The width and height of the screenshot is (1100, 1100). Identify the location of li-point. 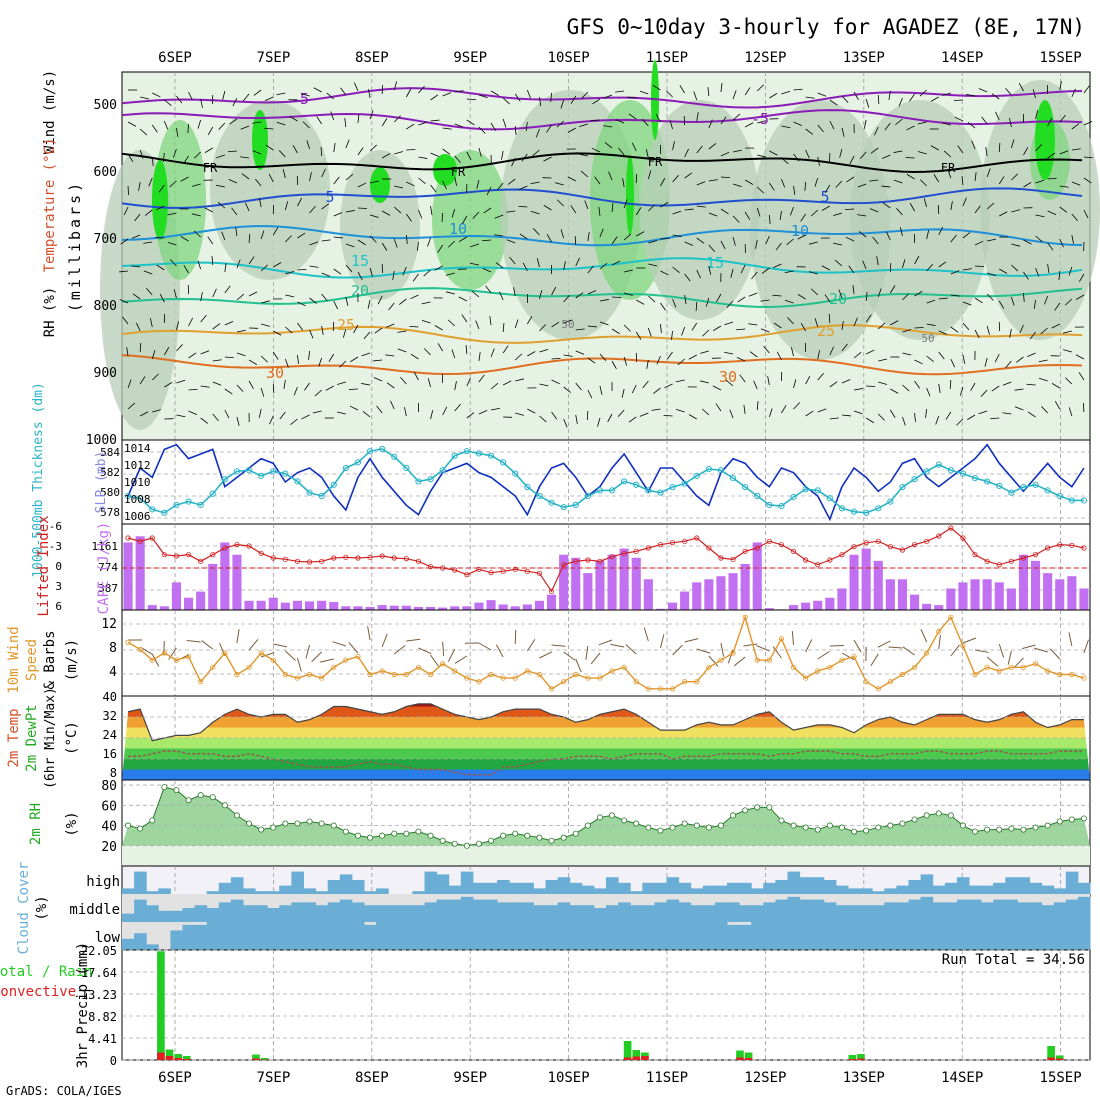
(951, 528).